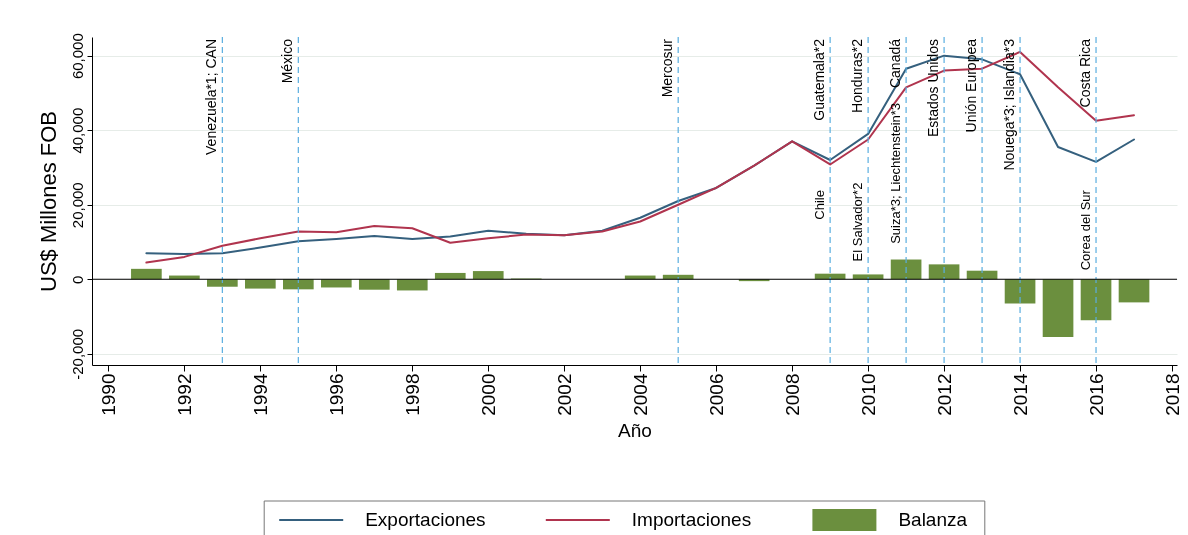  I want to click on ref-line-label: México, so click(287, 61).